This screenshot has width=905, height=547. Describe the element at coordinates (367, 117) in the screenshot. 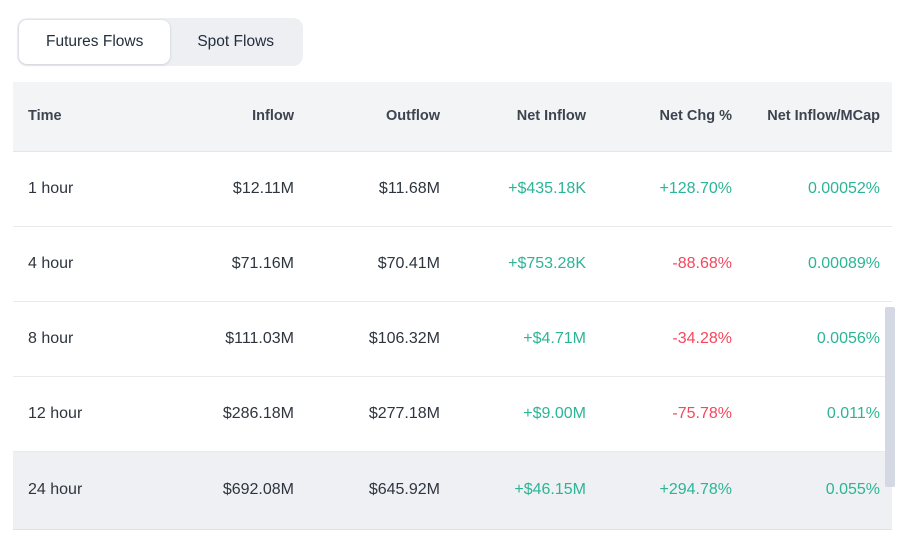

I see `column-header-outflow: Outflow` at that location.